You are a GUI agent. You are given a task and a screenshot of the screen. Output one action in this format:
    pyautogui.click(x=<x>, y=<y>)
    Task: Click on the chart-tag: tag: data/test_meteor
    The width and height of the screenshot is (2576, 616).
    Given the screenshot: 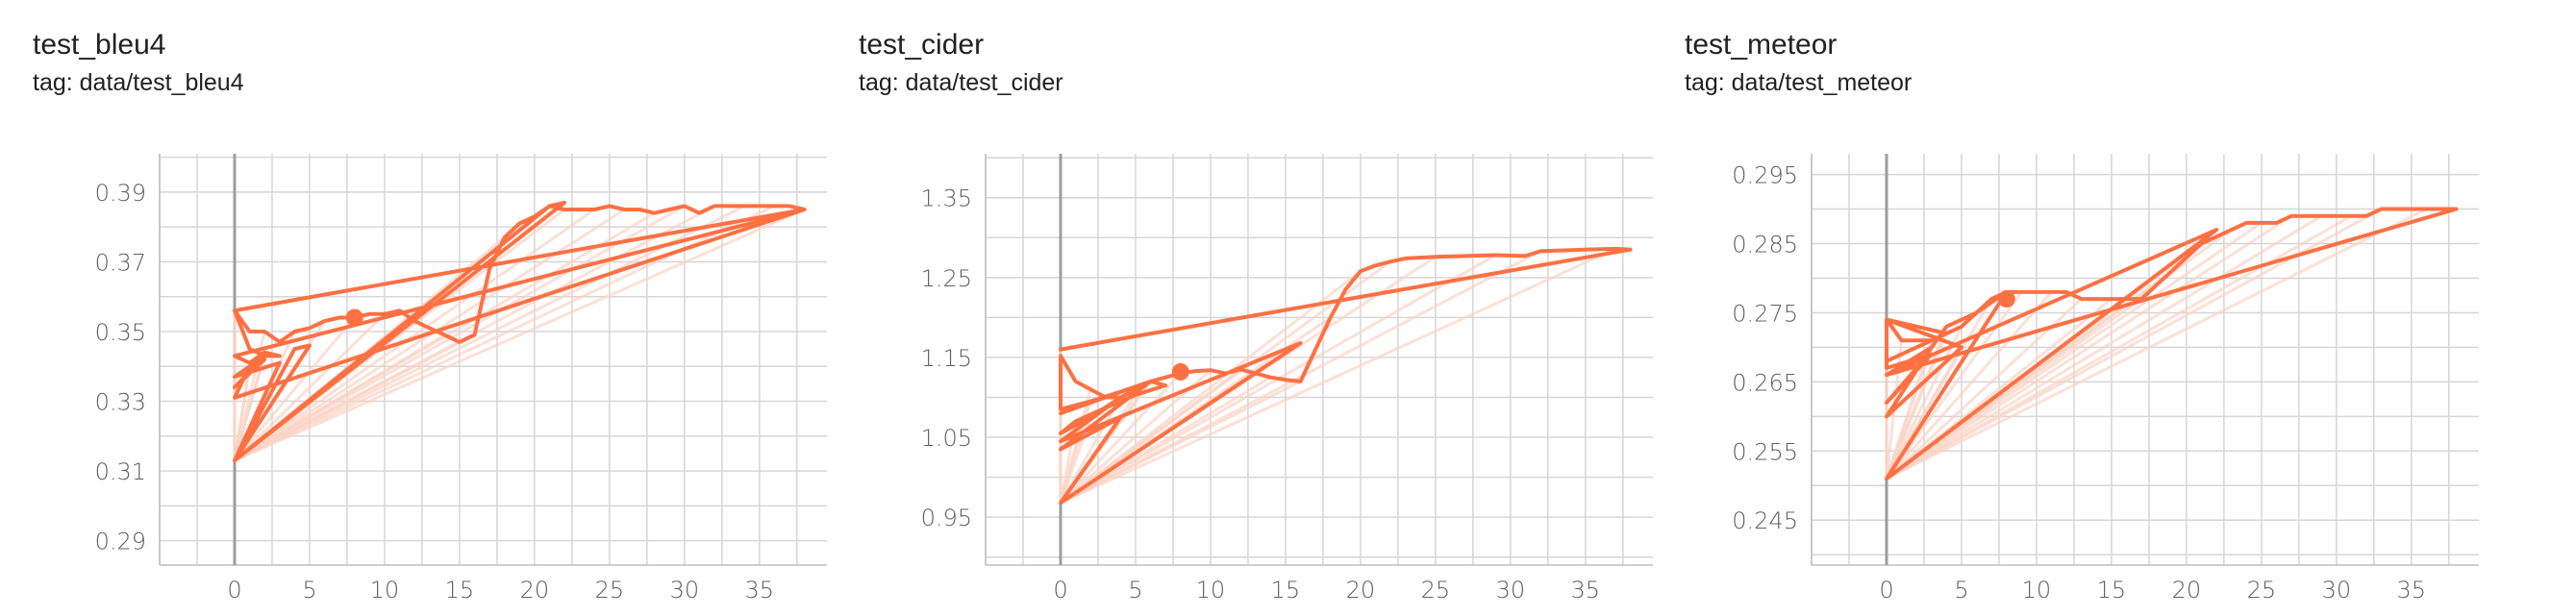 What is the action you would take?
    pyautogui.click(x=1799, y=82)
    